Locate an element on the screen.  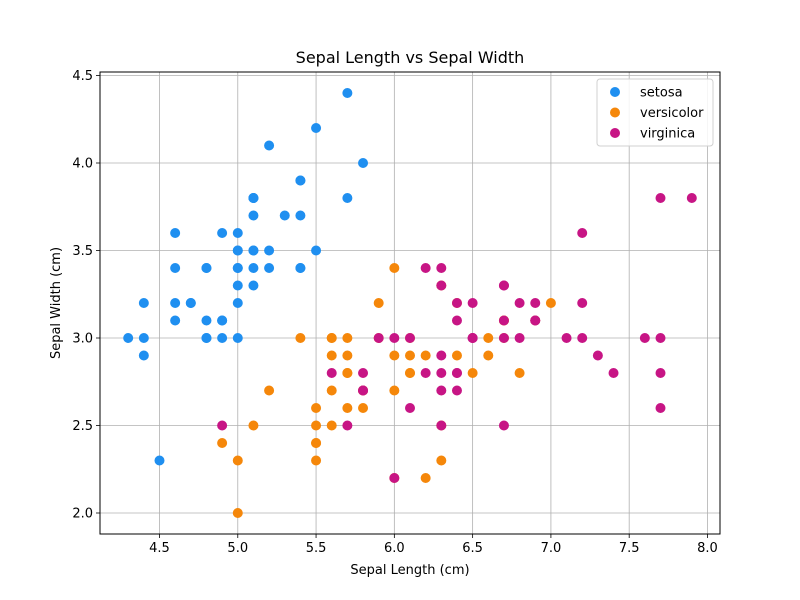
y-tick-label: 4.0 is located at coordinates (82, 164).